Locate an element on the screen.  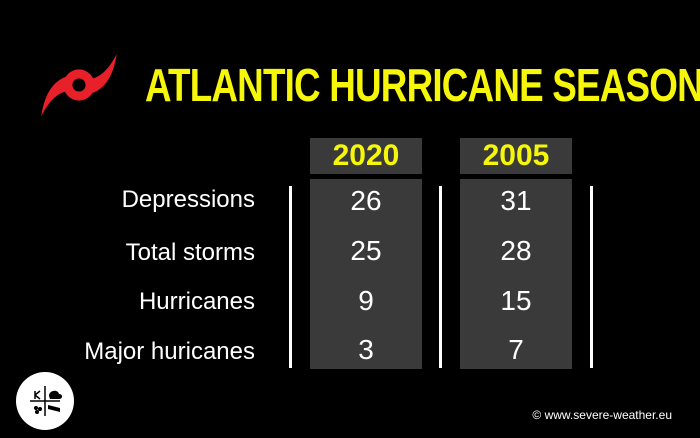
hurricane-symbol-icon is located at coordinates (79, 85).